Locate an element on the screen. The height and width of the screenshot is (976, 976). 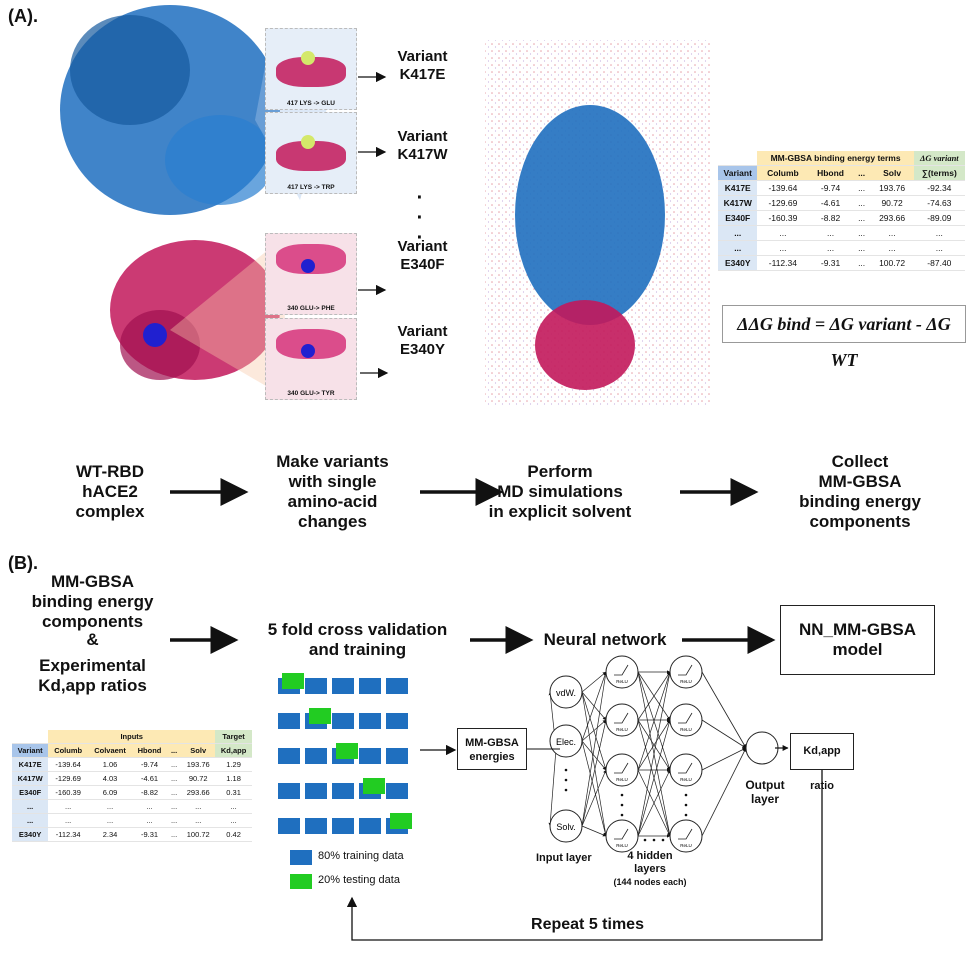
table-cell: 293.66 is located at coordinates (892, 218).